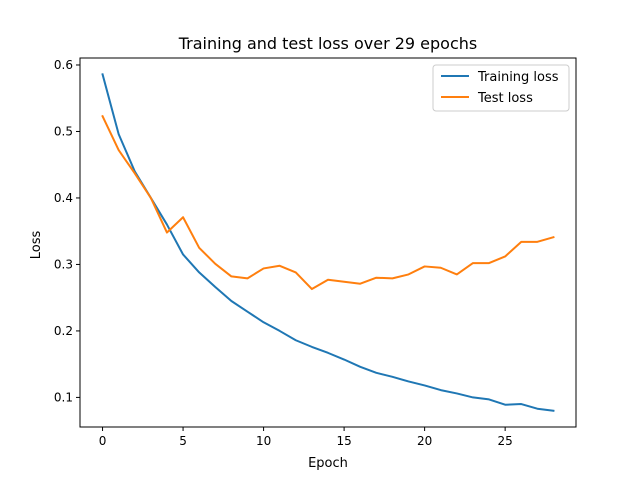 Image resolution: width=640 pixels, height=480 pixels. What do you see at coordinates (343, 441) in the screenshot?
I see `x-tick-label-15: 15` at bounding box center [343, 441].